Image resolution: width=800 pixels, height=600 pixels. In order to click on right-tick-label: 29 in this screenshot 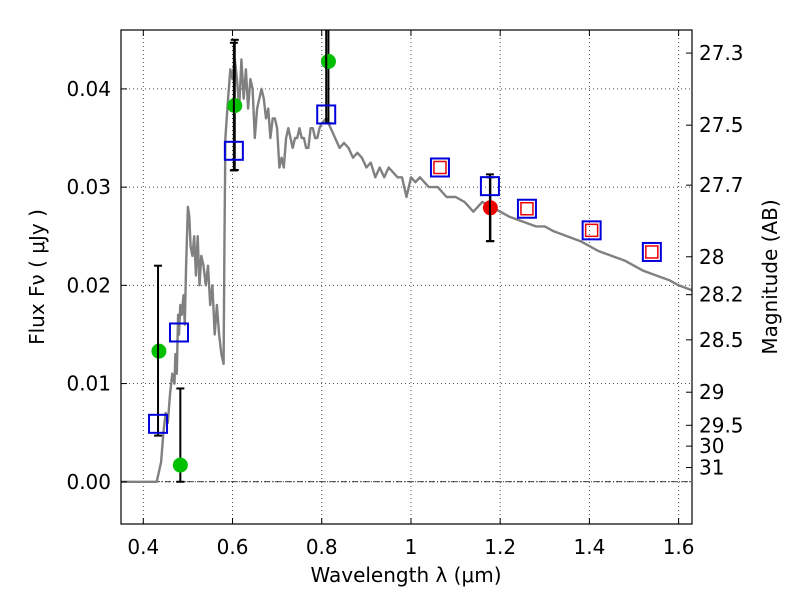, I will do `click(711, 392)`.